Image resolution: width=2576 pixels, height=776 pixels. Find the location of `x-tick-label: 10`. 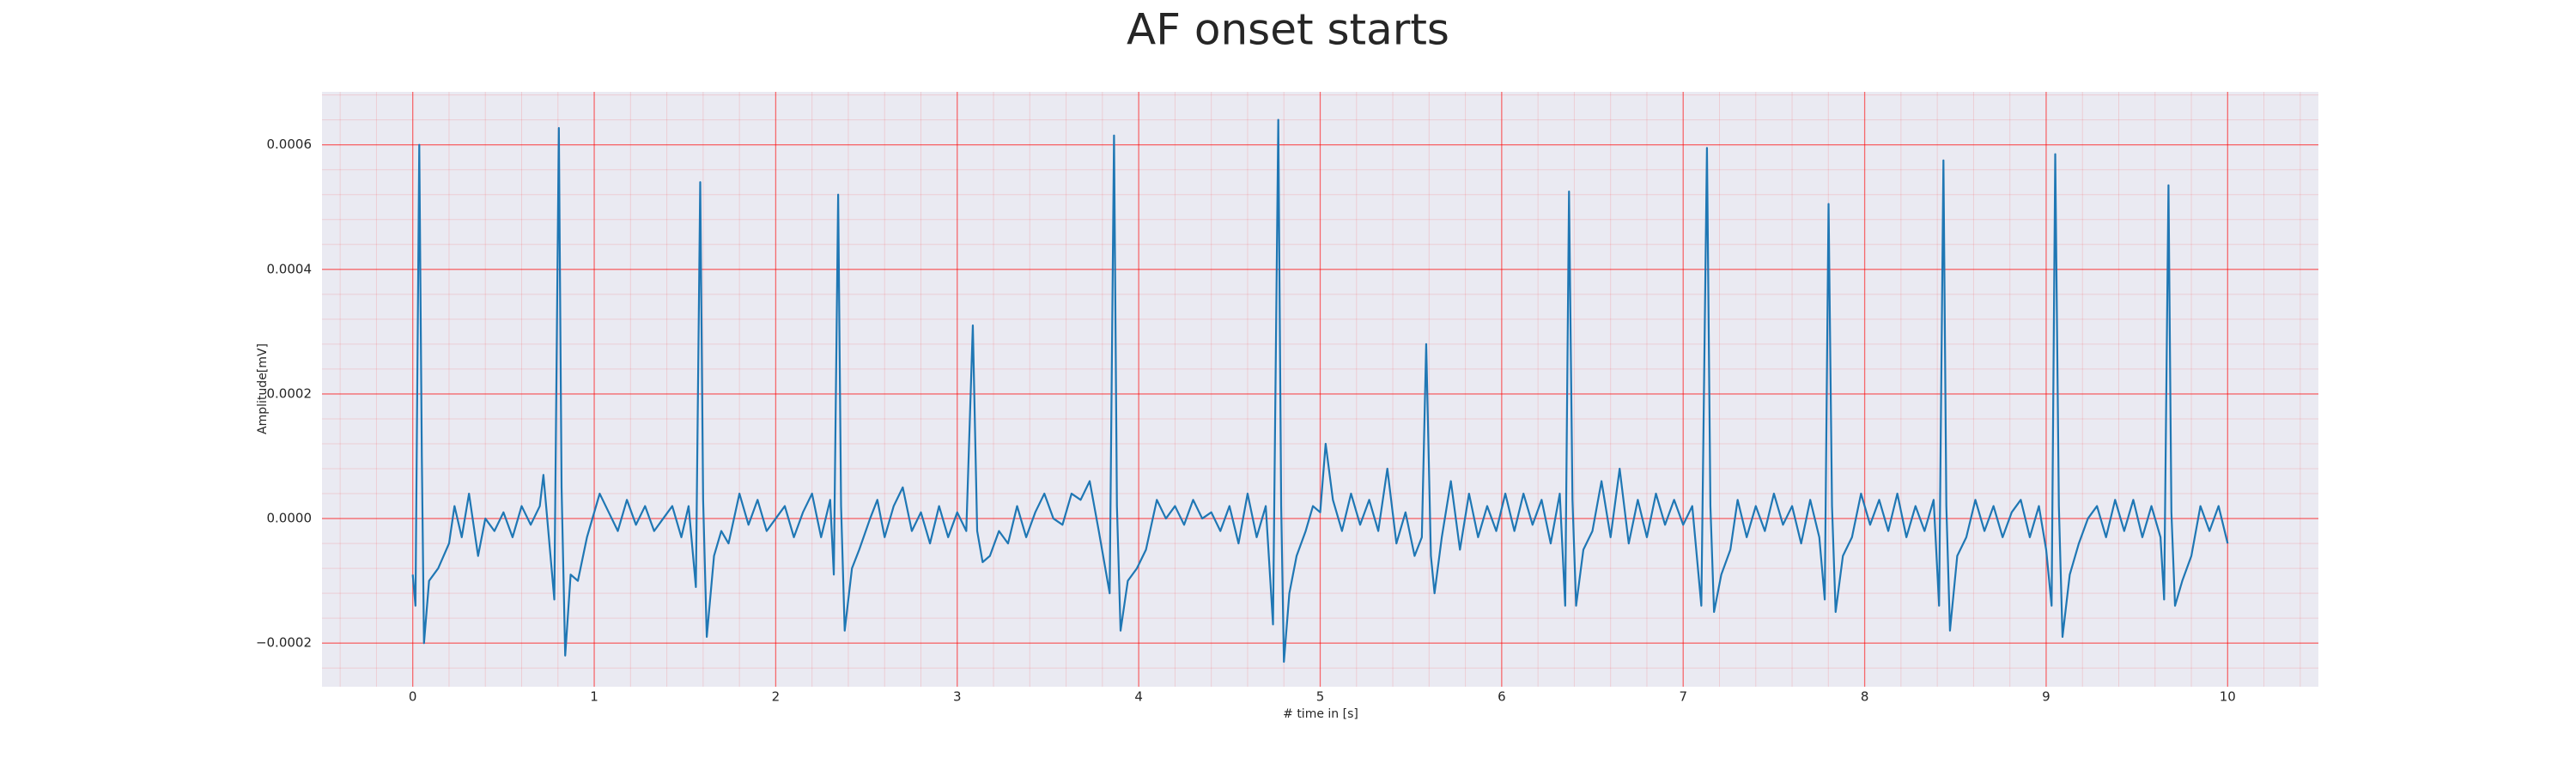

x-tick-label: 10 is located at coordinates (2228, 697).